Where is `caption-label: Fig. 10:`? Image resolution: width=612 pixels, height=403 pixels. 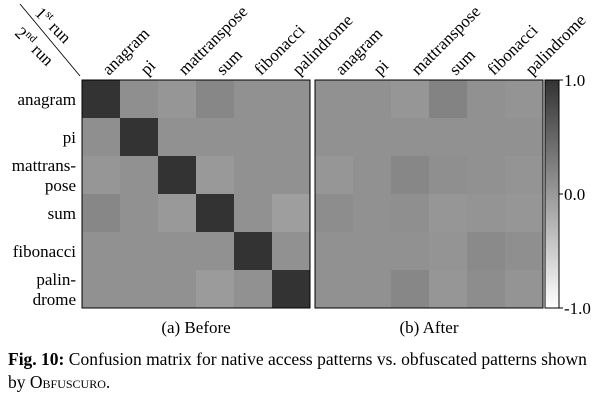
caption-label: Fig. 10: is located at coordinates (36, 359).